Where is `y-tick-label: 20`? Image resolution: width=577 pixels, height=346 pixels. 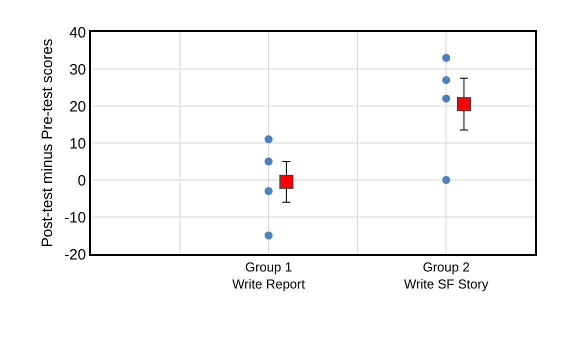 y-tick-label: 20 is located at coordinates (77, 107).